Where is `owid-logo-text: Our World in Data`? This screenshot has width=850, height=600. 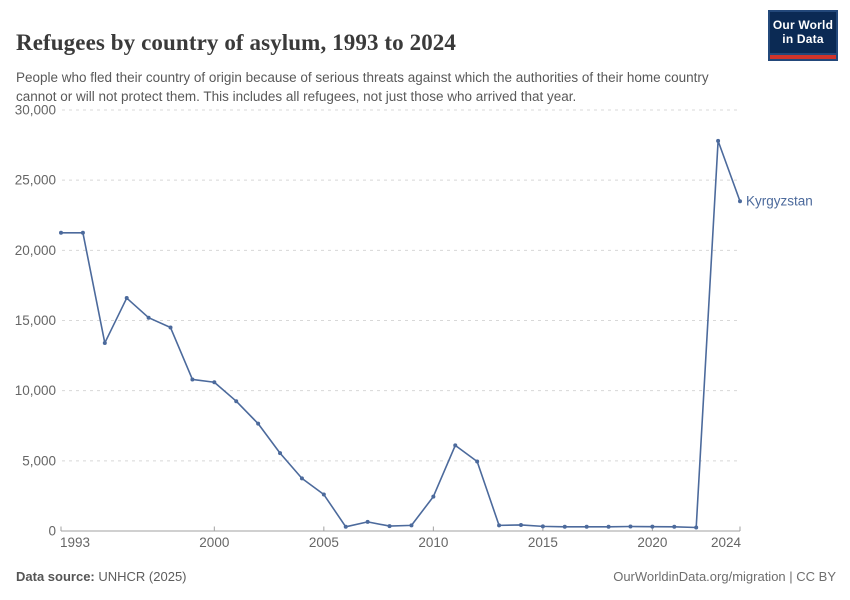
owid-logo-text: Our World in Data is located at coordinates (803, 32).